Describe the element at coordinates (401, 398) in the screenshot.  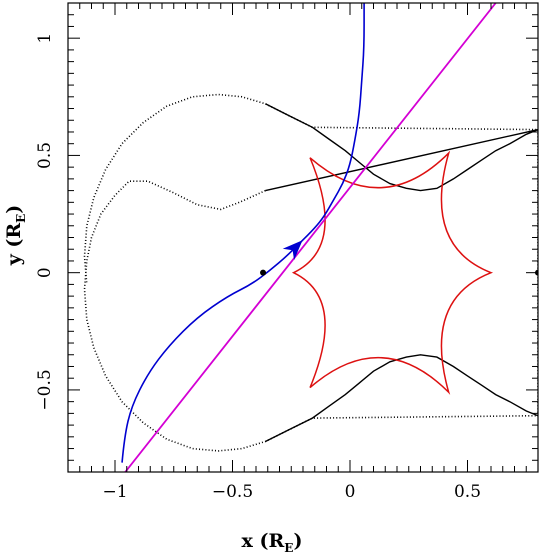
I see `critical-curve-lower` at that location.